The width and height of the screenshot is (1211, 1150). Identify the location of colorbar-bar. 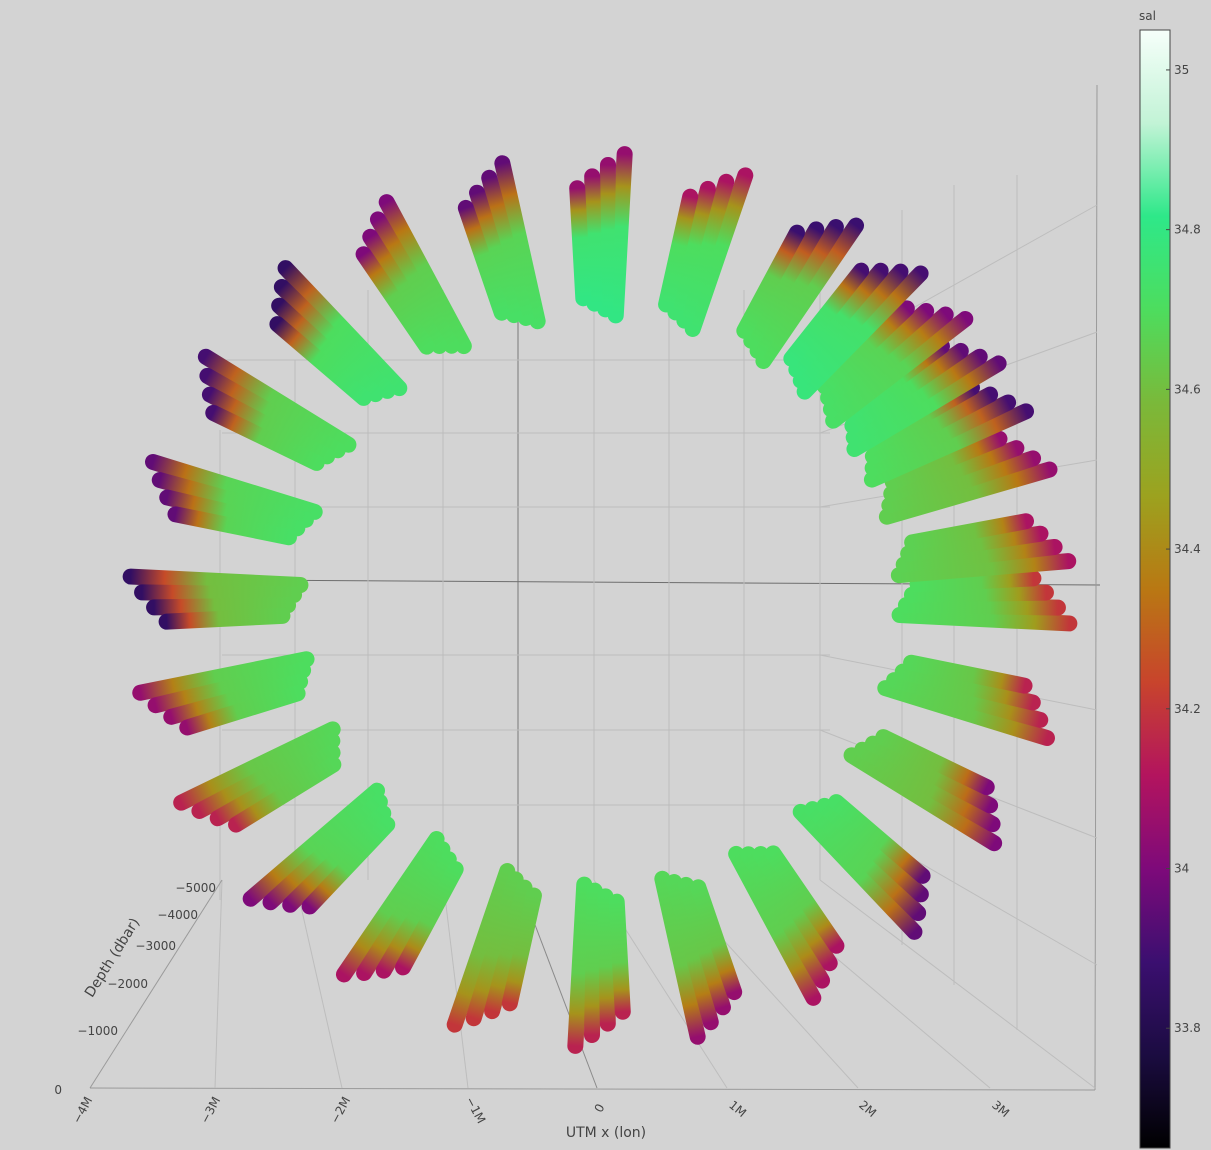
(1155, 589).